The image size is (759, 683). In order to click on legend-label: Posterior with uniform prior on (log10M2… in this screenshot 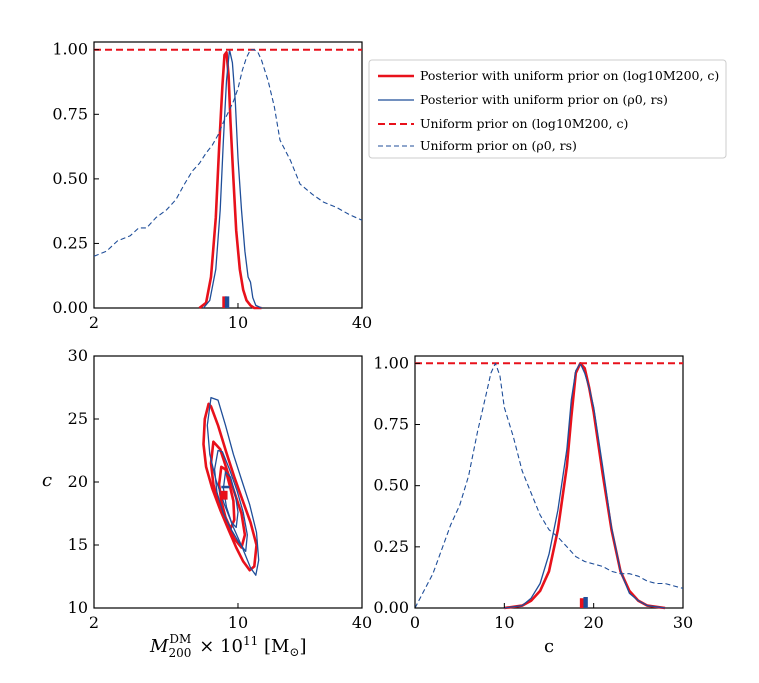, I will do `click(569, 75)`.